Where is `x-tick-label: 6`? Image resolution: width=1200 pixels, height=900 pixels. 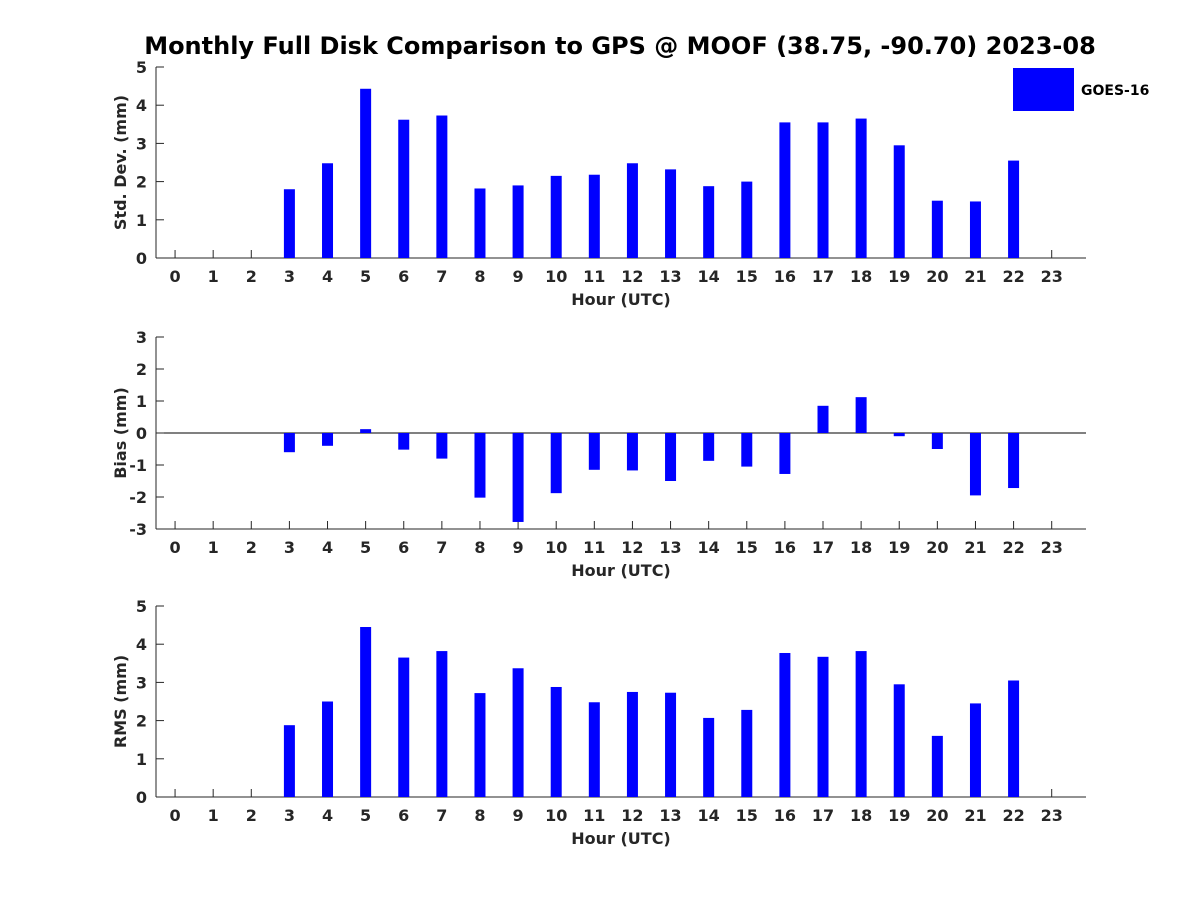
x-tick-label: 6 is located at coordinates (403, 276).